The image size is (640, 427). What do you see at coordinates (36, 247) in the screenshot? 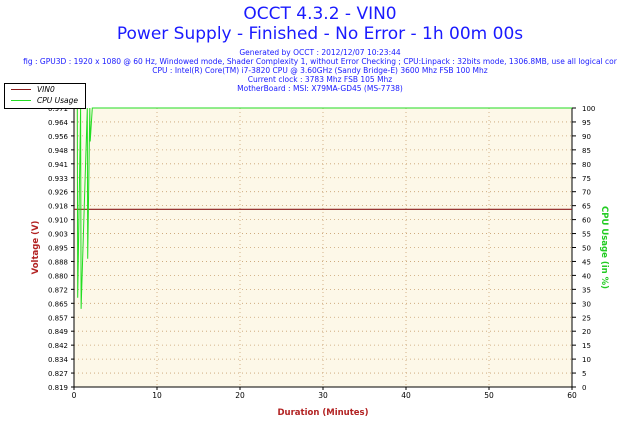
I see `y-left-axis-label: Voltage (V)` at bounding box center [36, 247].